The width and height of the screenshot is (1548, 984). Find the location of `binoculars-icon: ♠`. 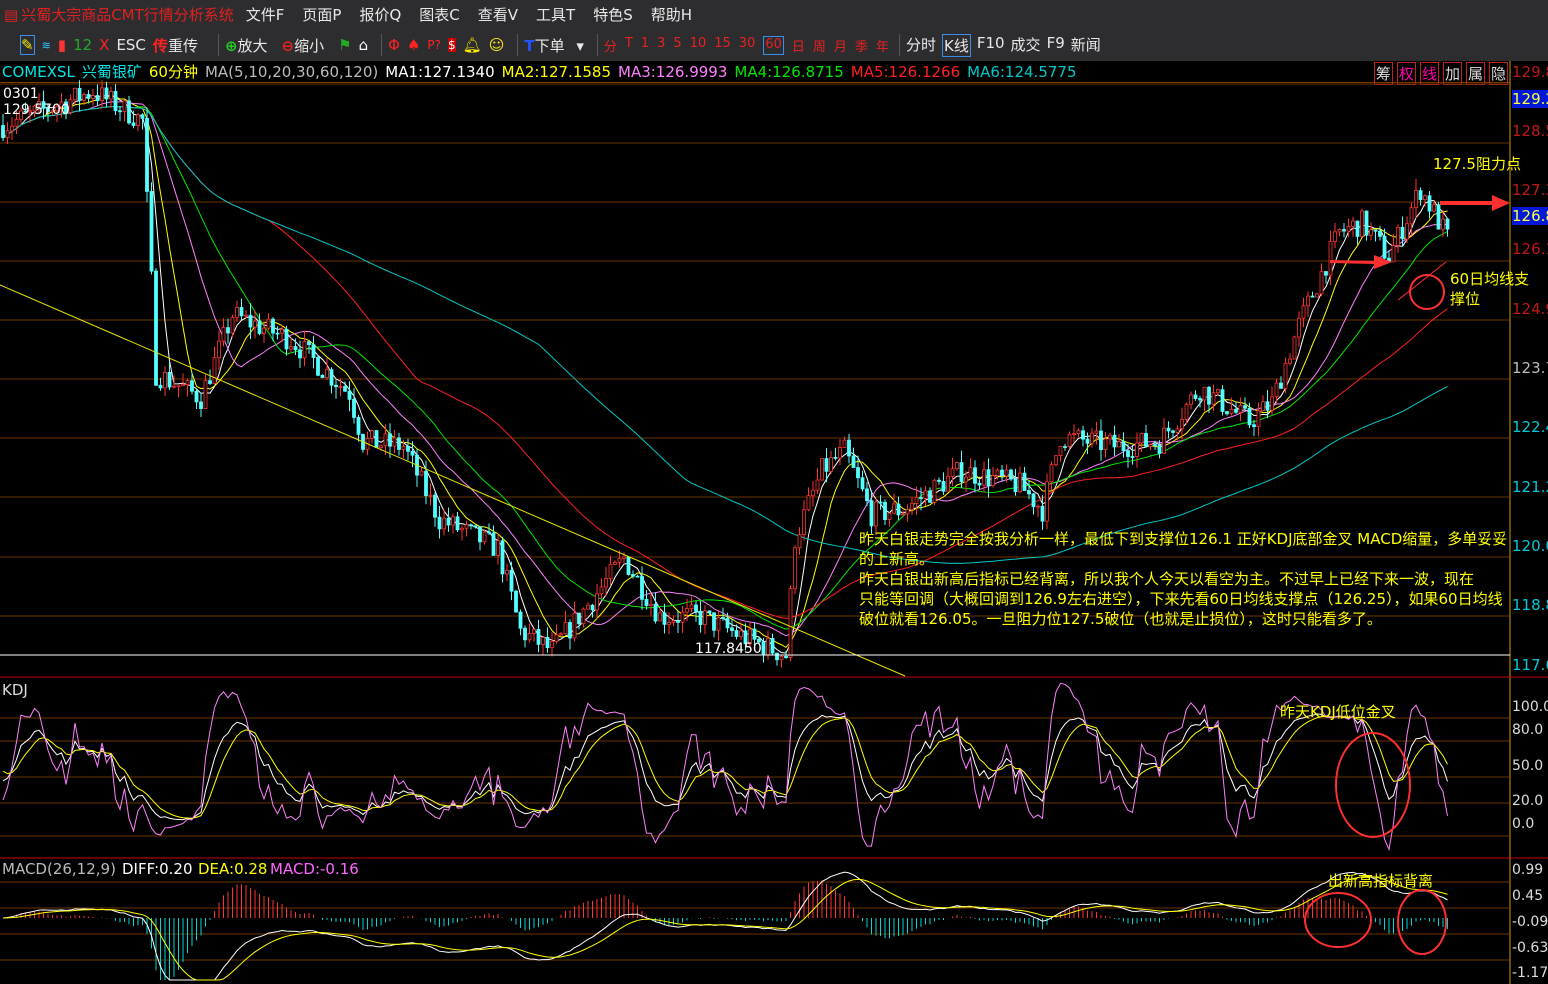

binoculars-icon: ♠ is located at coordinates (413, 45).